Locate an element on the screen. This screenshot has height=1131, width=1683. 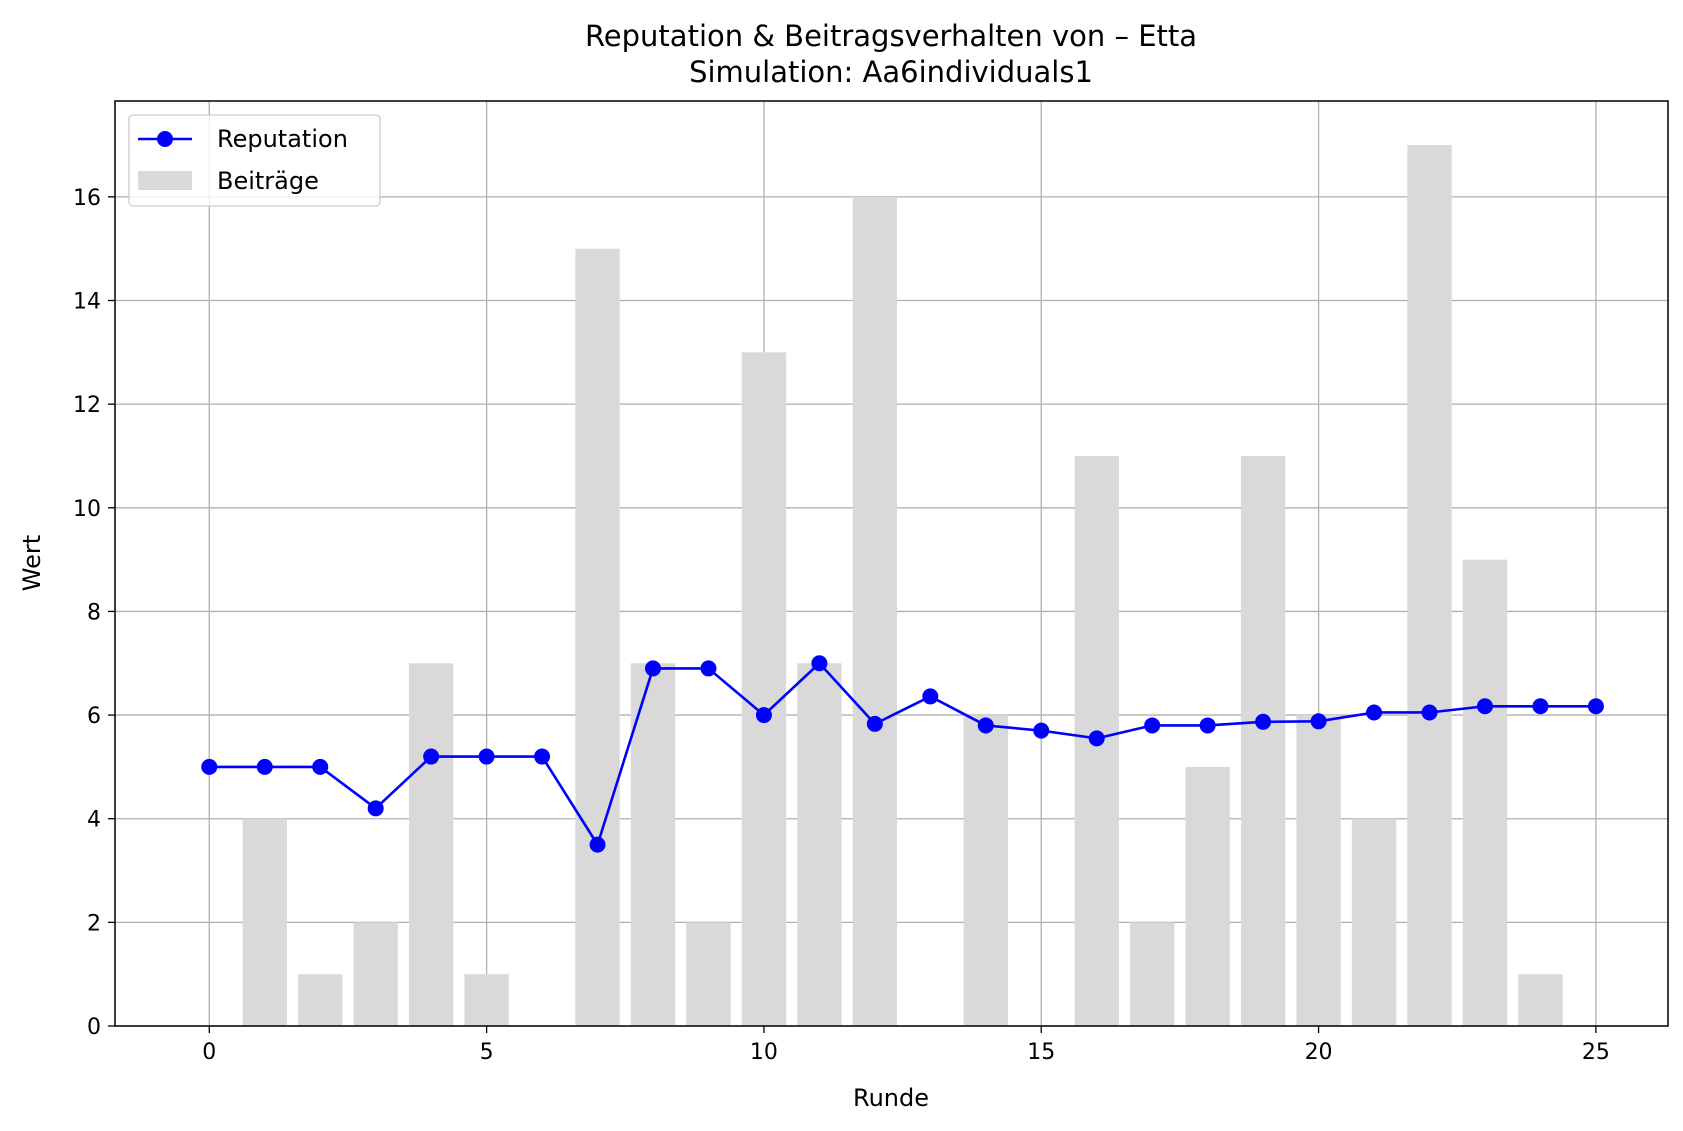
legend-beitraege-label: Beiträge is located at coordinates (268, 181).